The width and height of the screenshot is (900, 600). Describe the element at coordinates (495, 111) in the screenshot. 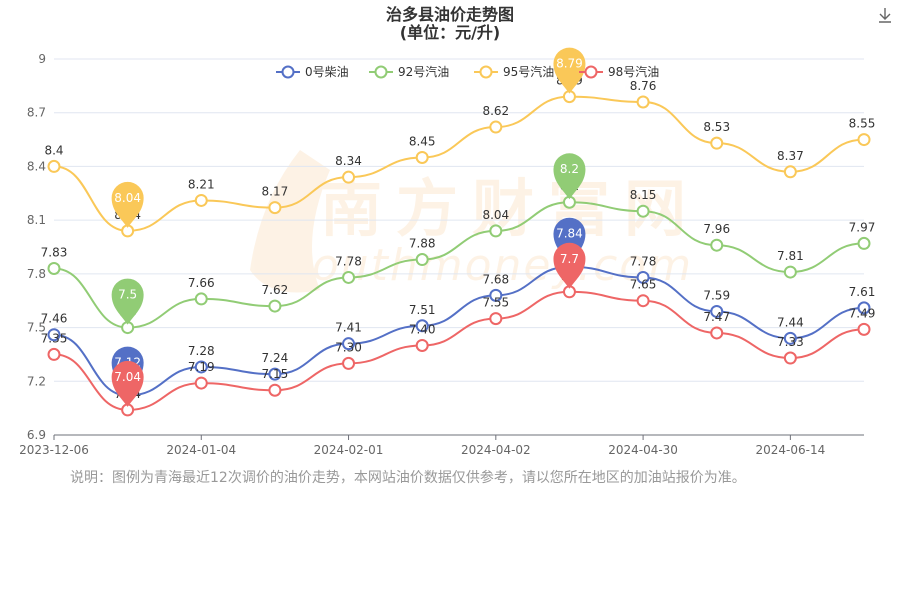

I see `data-label: 8.62` at that location.